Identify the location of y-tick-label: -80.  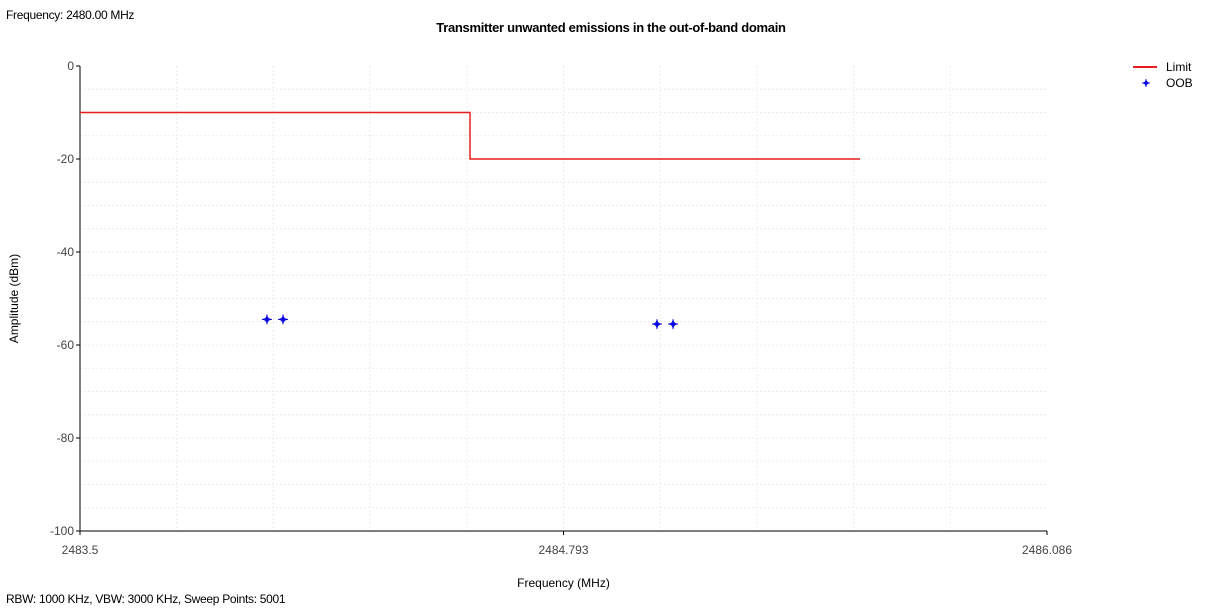
(66, 438).